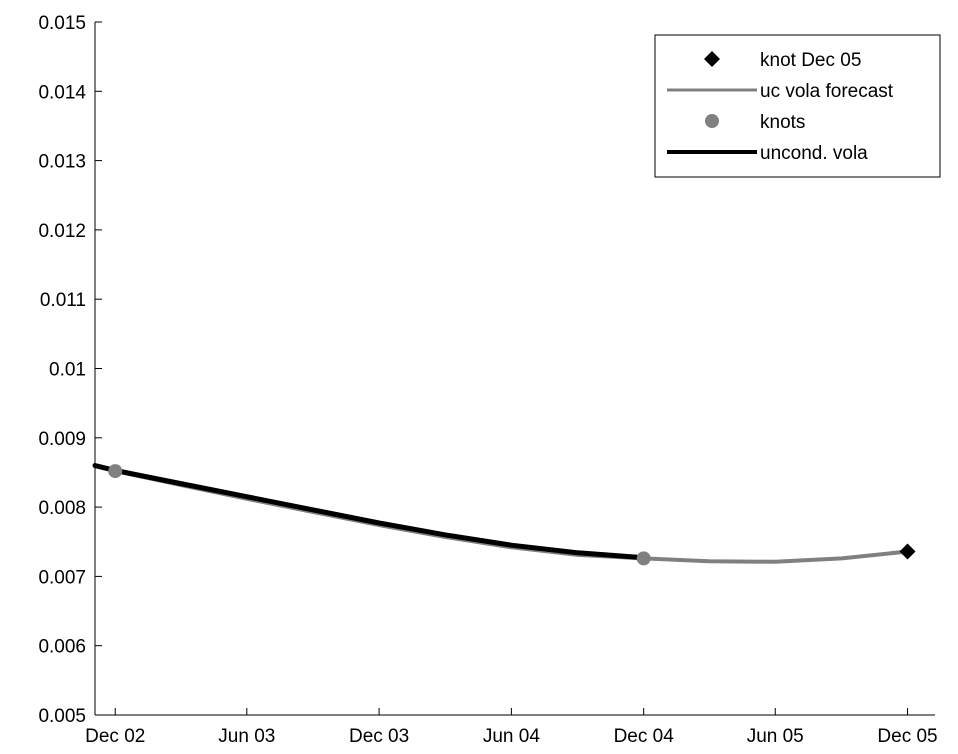 The image size is (958, 754). What do you see at coordinates (115, 736) in the screenshot?
I see `x-tick-label: Dec 02` at bounding box center [115, 736].